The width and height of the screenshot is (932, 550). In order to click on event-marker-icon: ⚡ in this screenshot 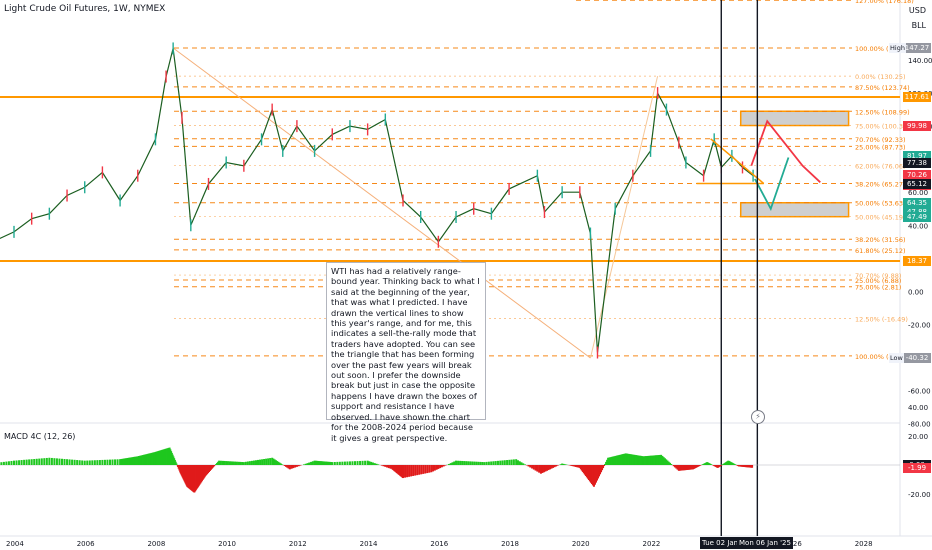, I will do `click(758, 417)`.